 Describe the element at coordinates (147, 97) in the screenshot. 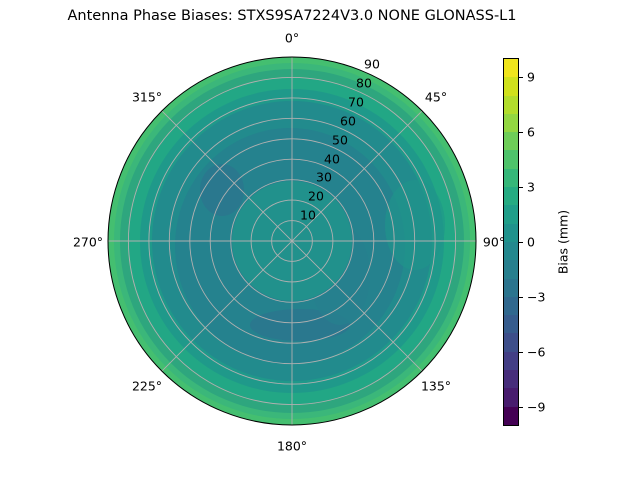

I see `angle-label-315: 315°` at that location.